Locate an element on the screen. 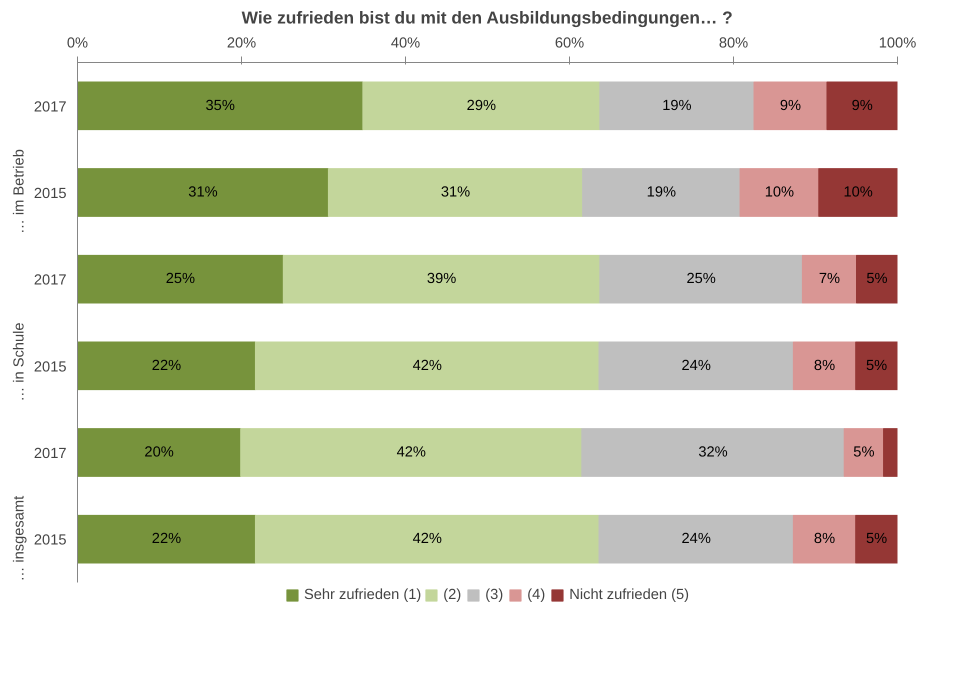  x-tick-label: 60% is located at coordinates (569, 44).